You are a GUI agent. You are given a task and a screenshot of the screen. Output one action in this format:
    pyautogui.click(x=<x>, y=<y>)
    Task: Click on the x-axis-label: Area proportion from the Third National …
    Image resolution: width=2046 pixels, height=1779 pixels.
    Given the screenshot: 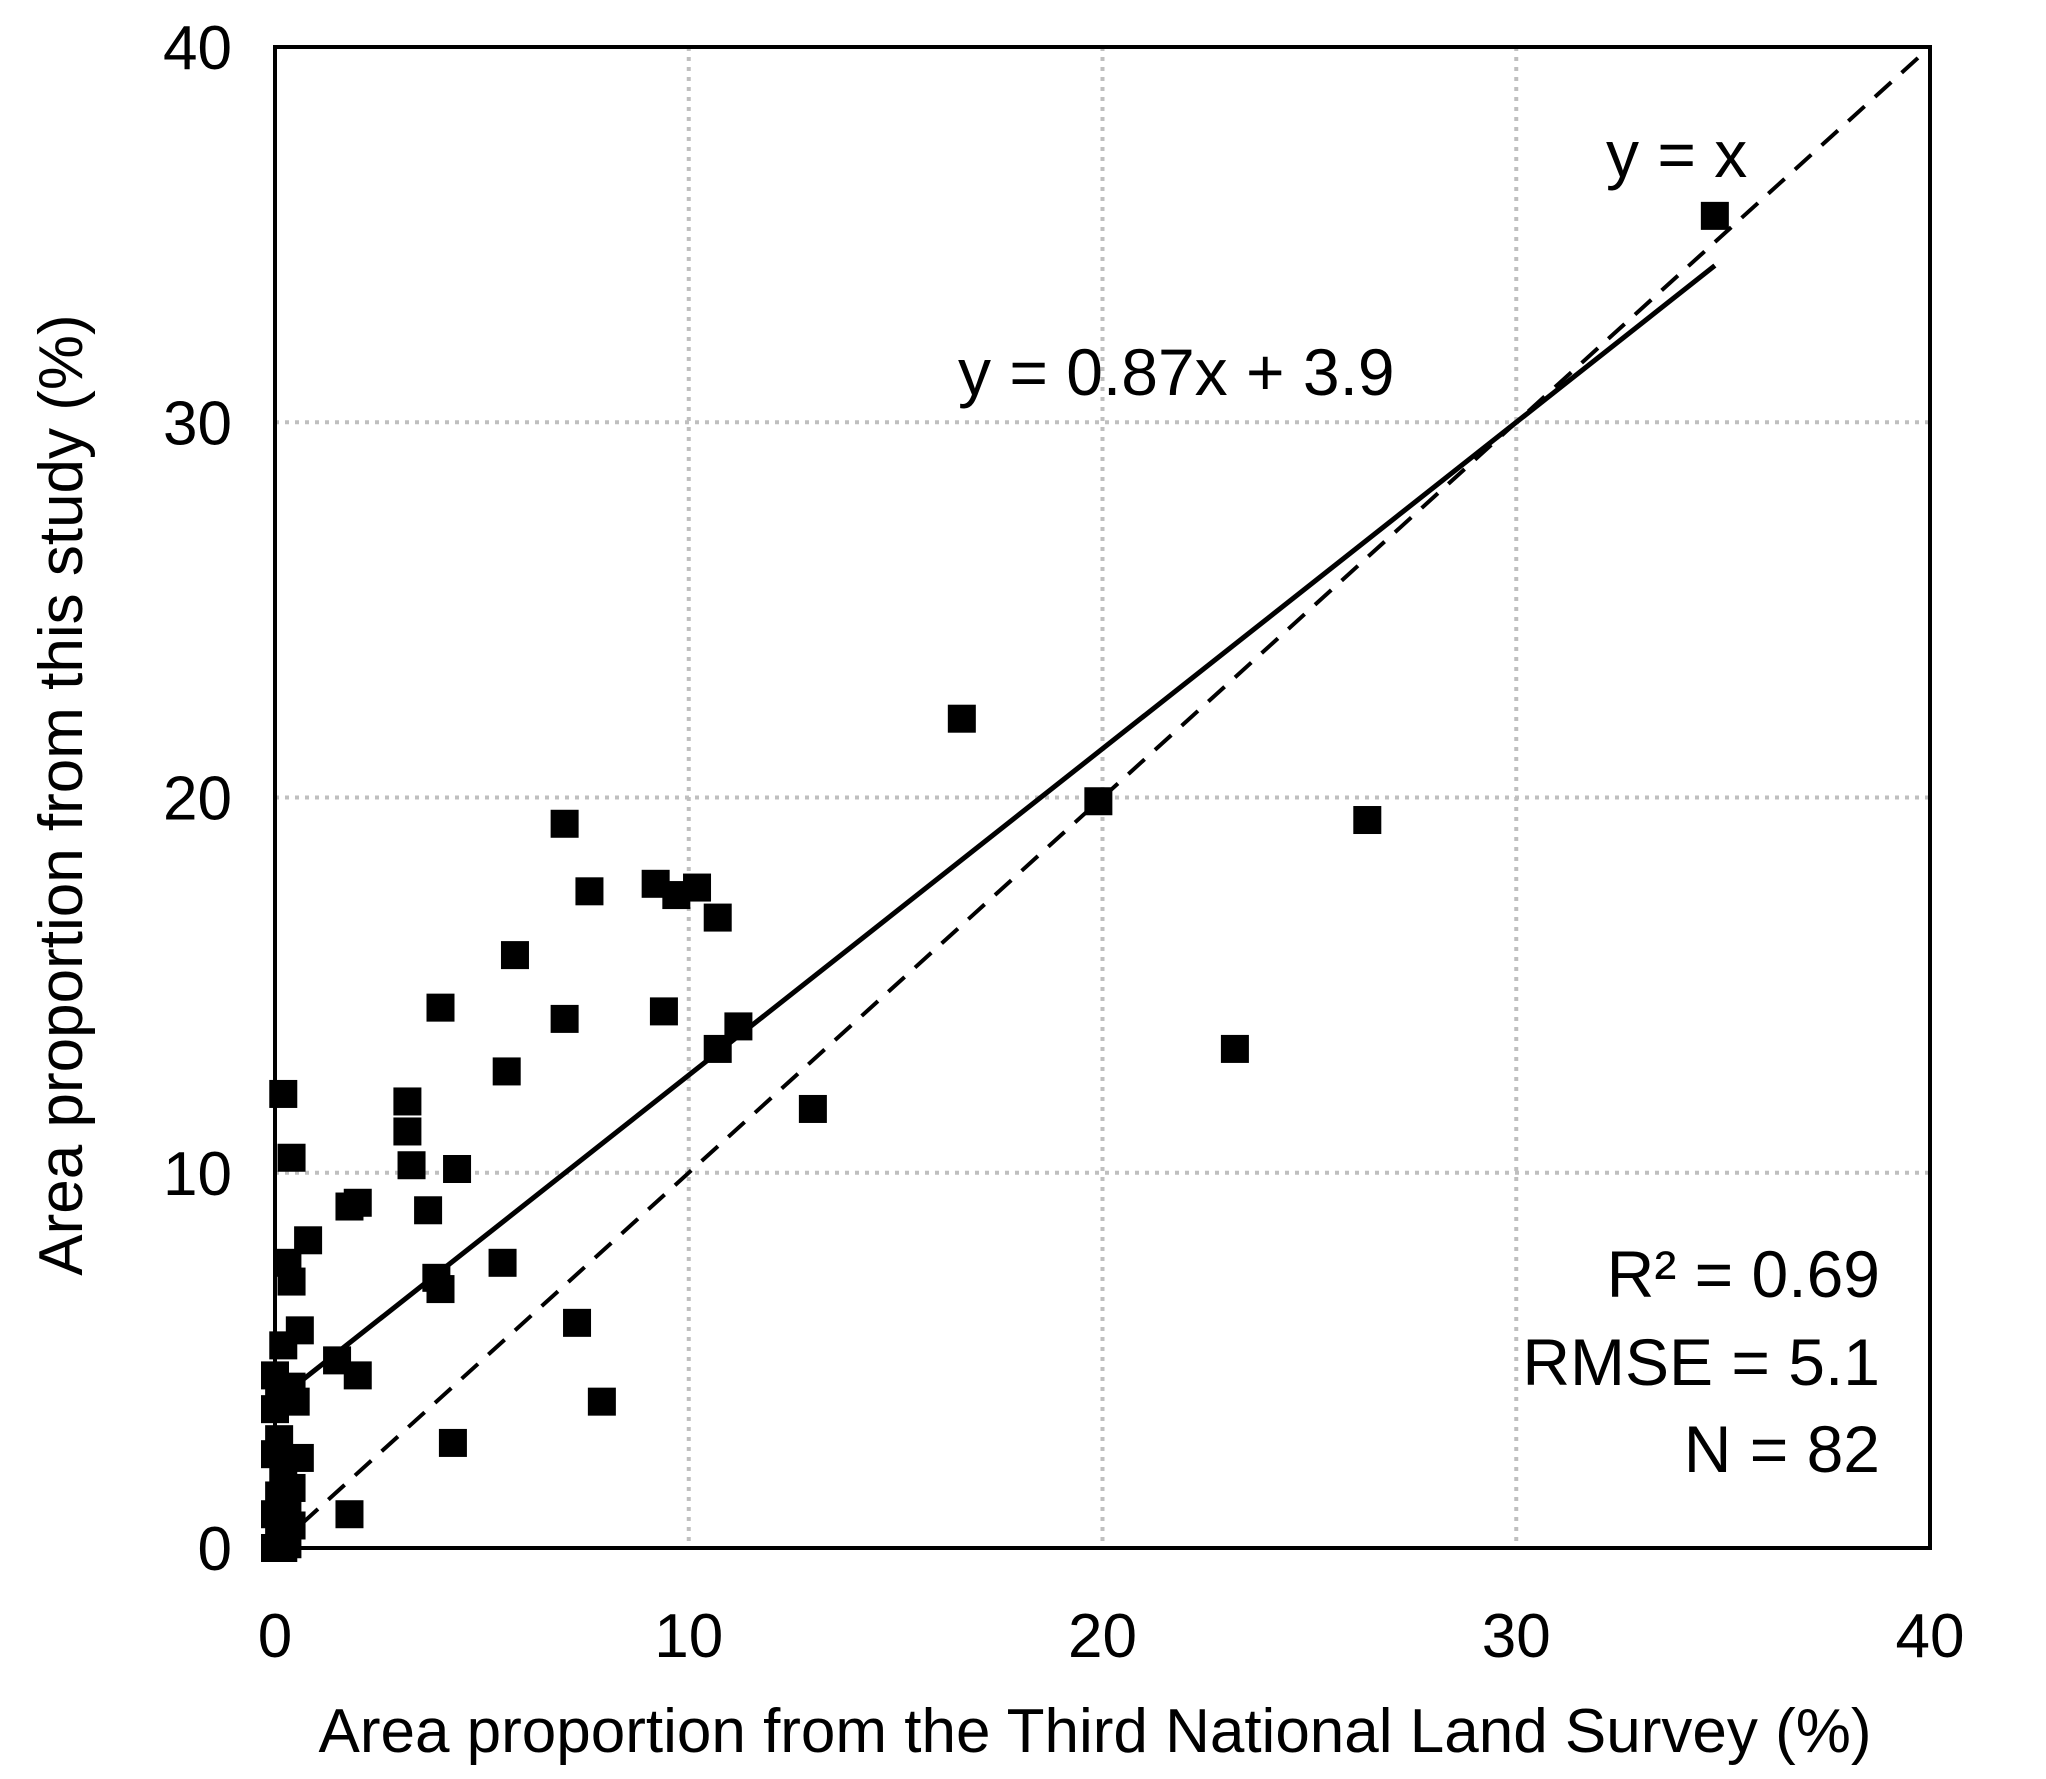 What is the action you would take?
    pyautogui.click(x=1094, y=1731)
    